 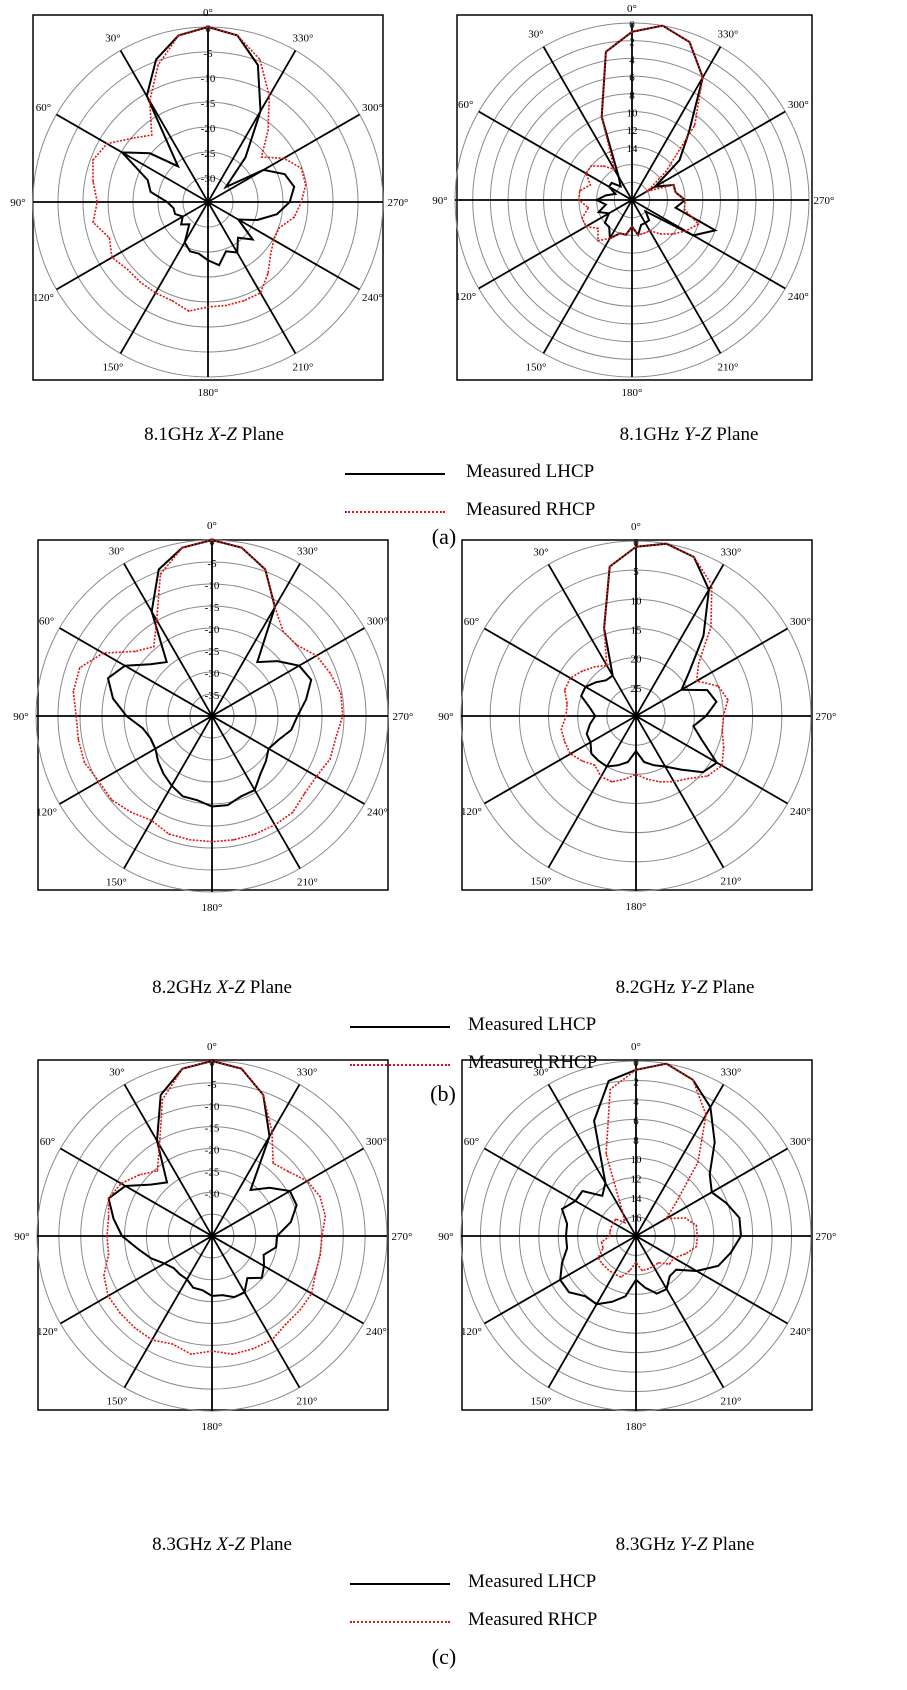 What do you see at coordinates (632, 25) in the screenshot?
I see `radial-tick-label: 0` at bounding box center [632, 25].